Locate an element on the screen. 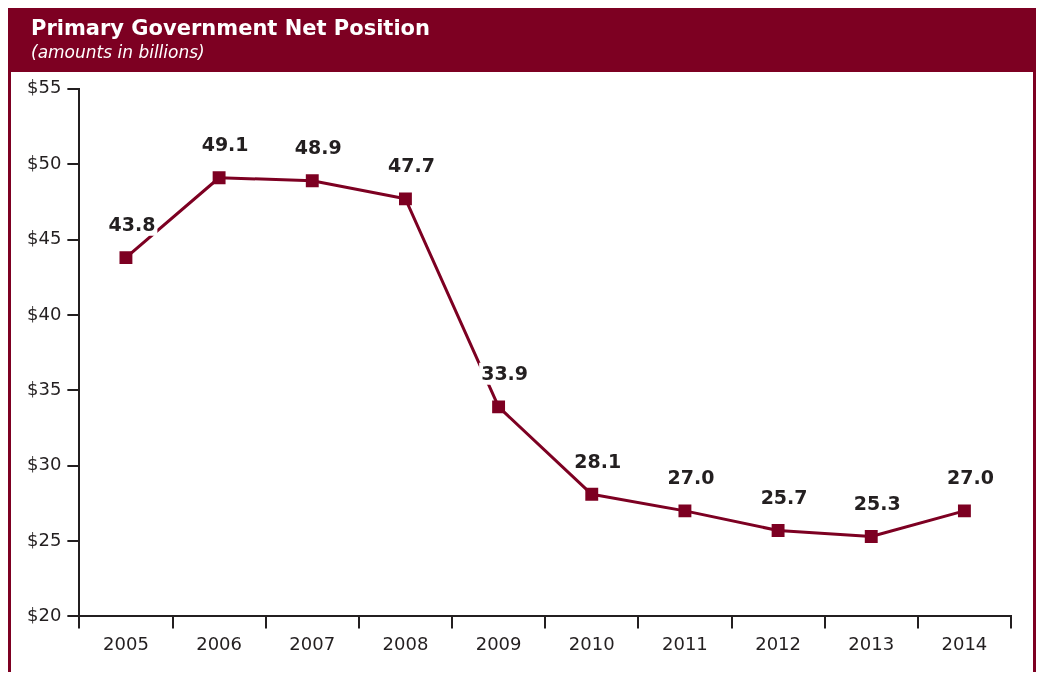  y-tick-label: $30 is located at coordinates (44, 464).